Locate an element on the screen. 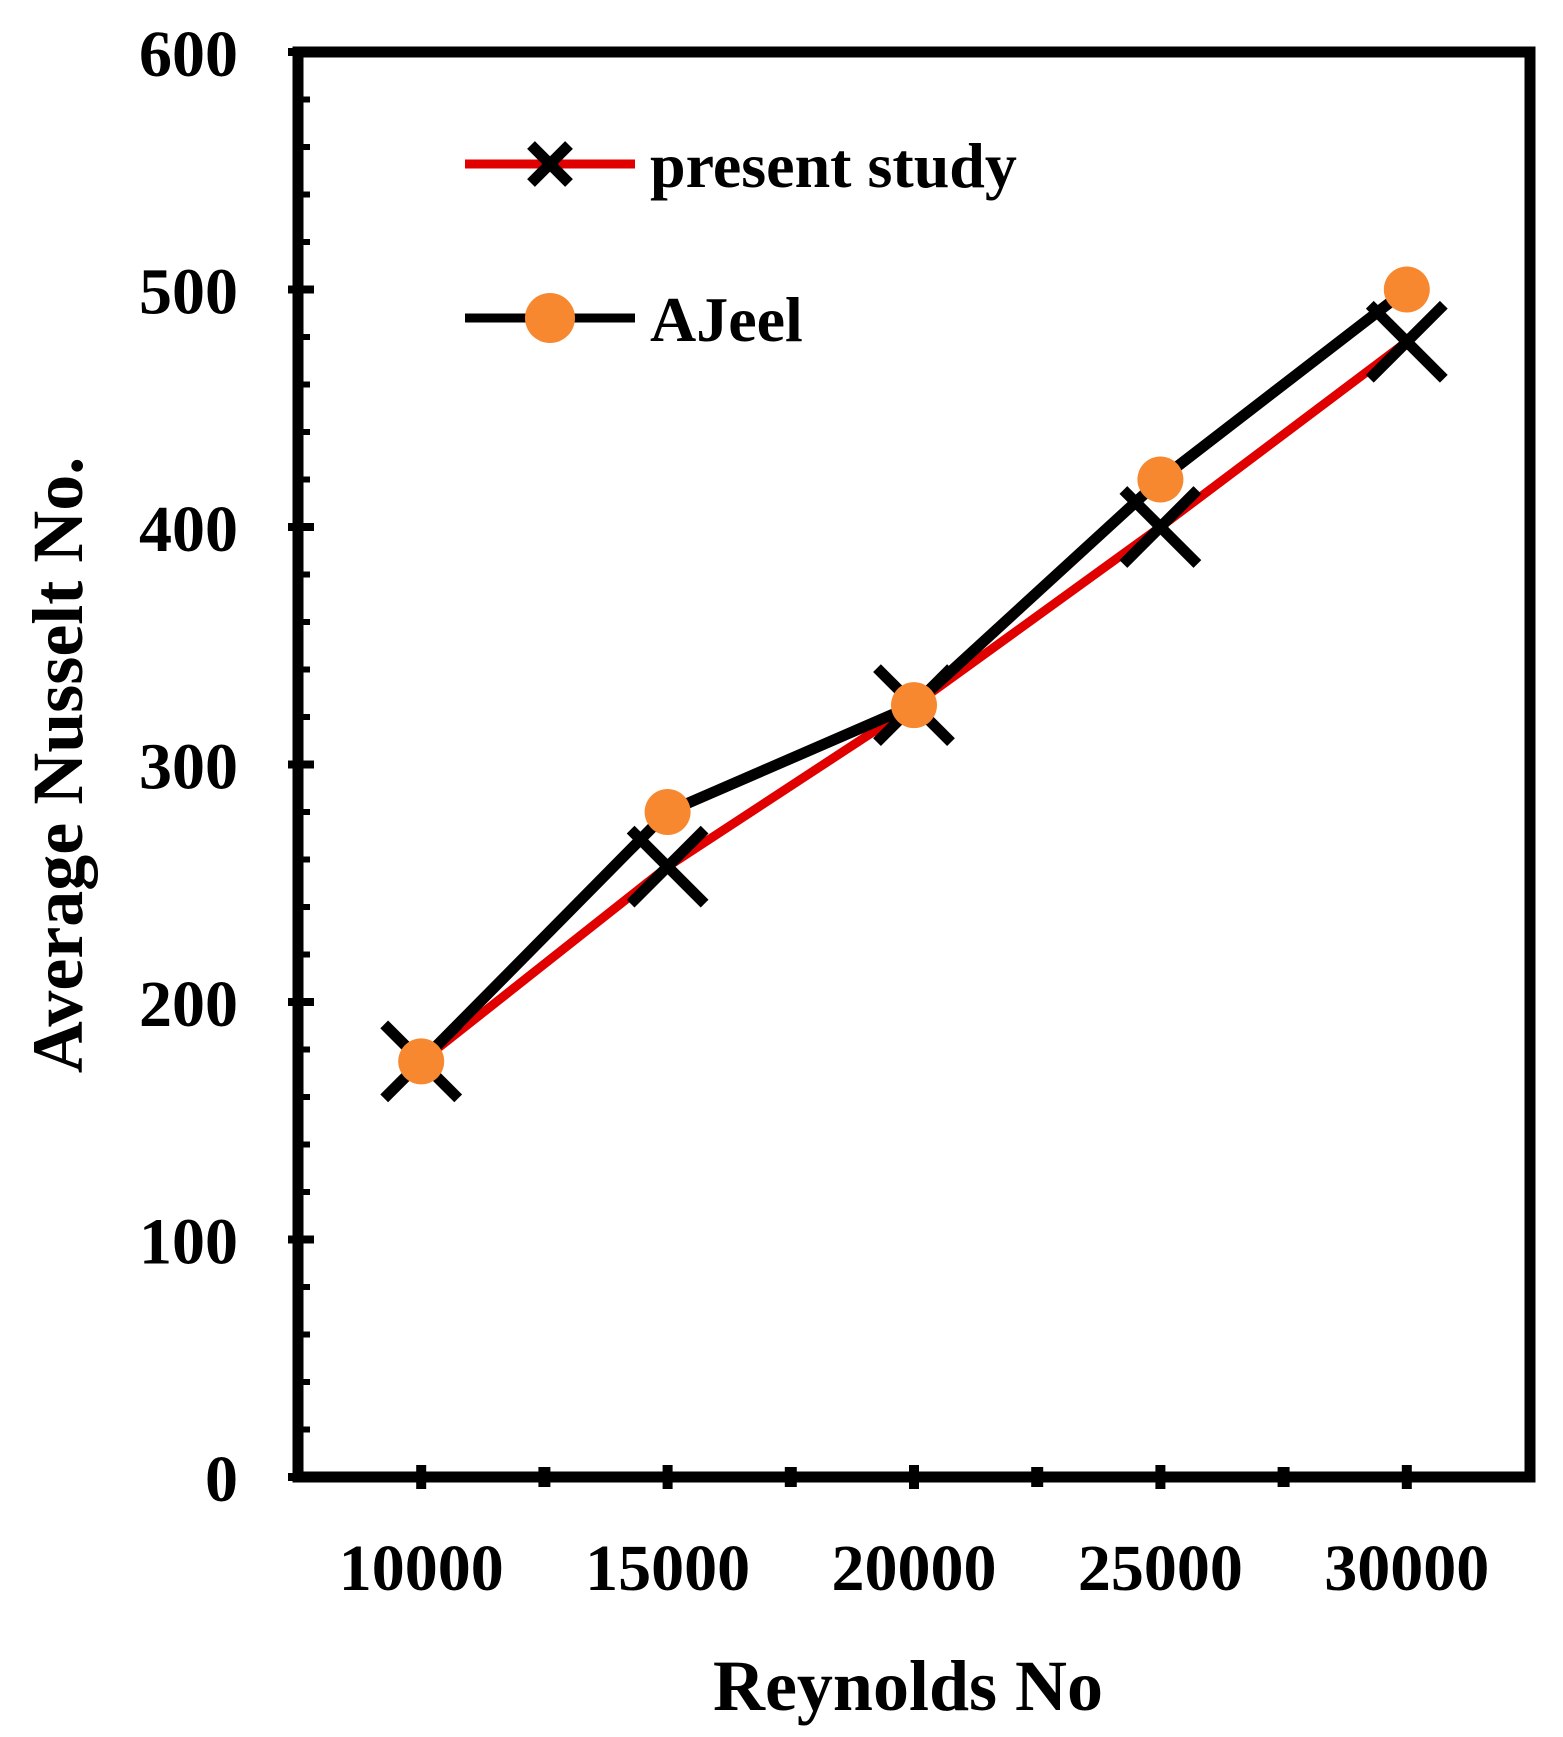  y-tick-label: 0 is located at coordinates (221, 1479).